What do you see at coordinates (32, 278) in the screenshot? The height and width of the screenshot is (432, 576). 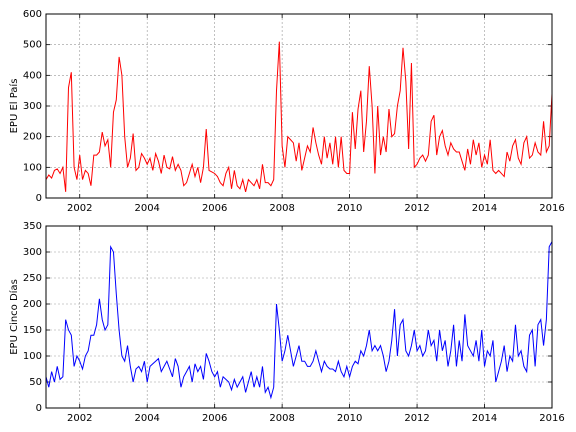 I see `y-tick-label: 250` at bounding box center [32, 278].